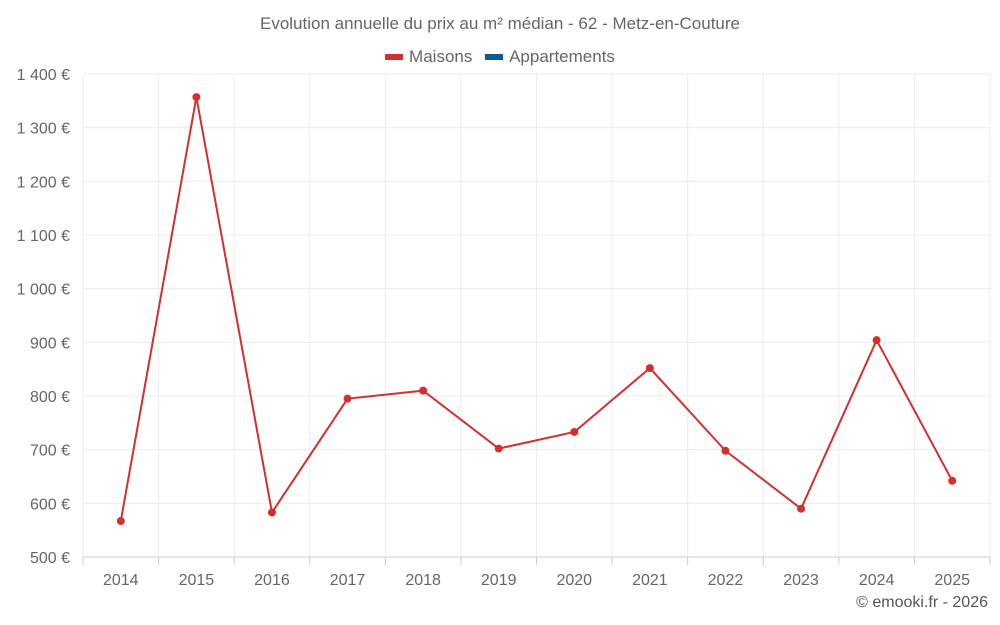 Image resolution: width=1000 pixels, height=625 pixels. Describe the element at coordinates (196, 97) in the screenshot. I see `data-point-maisons-2015` at that location.